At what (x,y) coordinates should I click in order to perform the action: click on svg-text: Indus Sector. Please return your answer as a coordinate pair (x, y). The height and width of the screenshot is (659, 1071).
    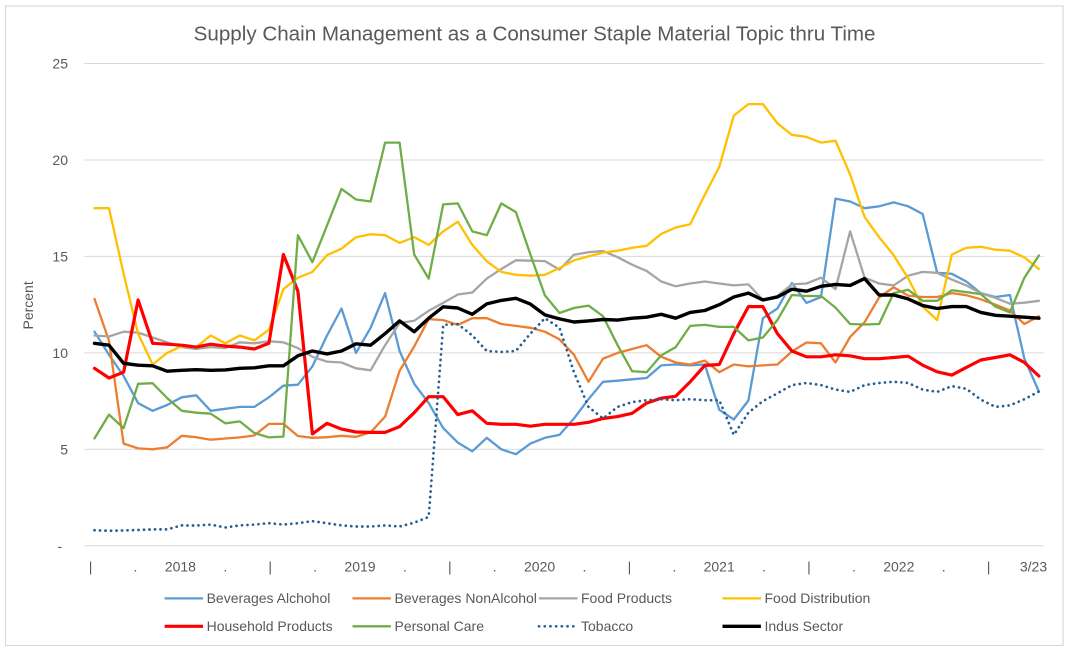
    Looking at the image, I should click on (804, 626).